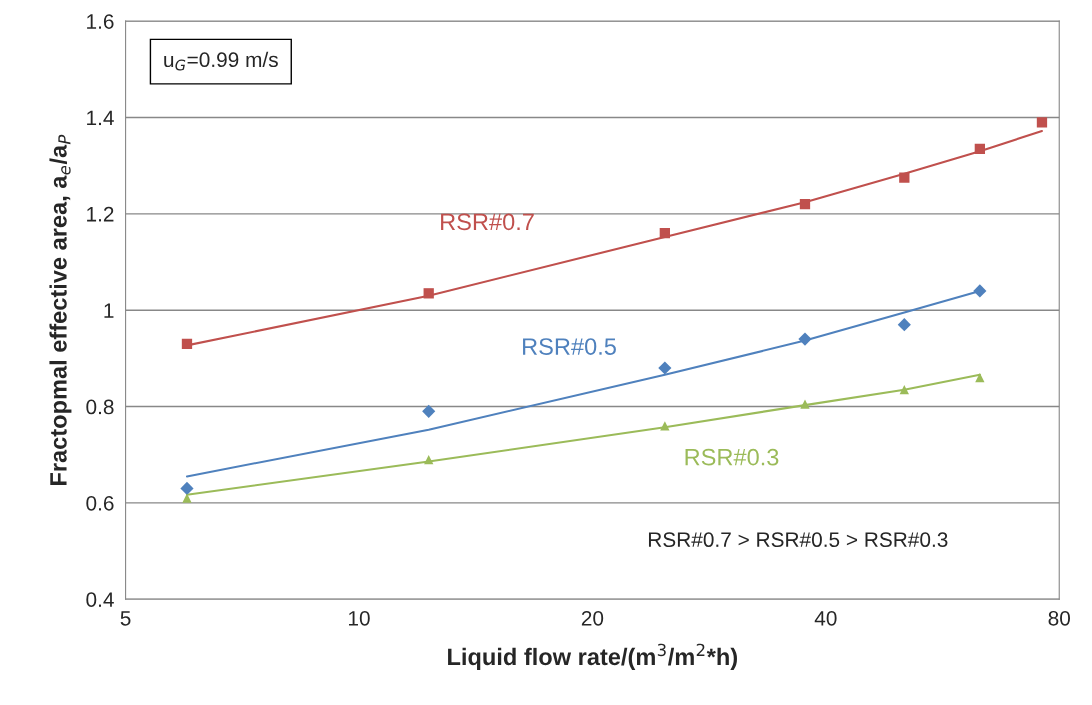  Describe the element at coordinates (569, 346) in the screenshot. I see `series-label: RSR#0.5` at that location.